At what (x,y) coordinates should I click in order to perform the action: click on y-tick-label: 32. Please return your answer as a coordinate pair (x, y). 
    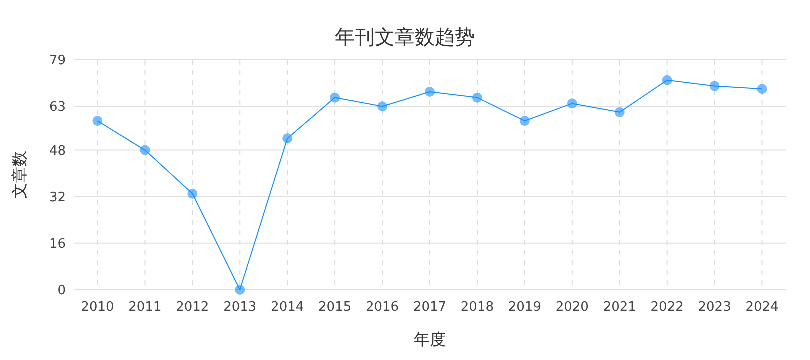
    Looking at the image, I should click on (57, 198).